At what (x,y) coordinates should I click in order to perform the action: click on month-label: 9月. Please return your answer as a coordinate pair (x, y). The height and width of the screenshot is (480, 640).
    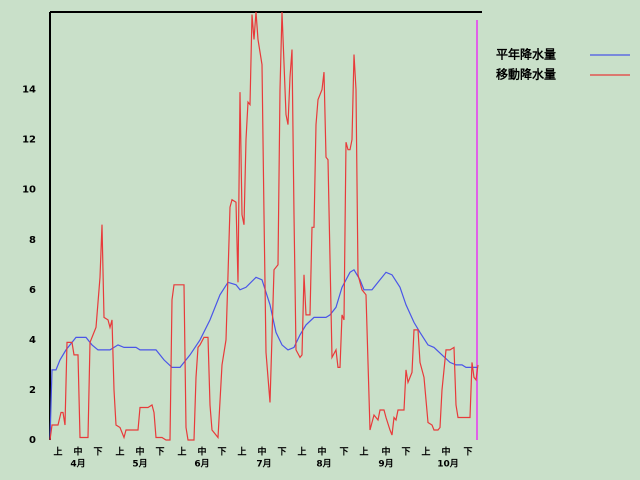
    Looking at the image, I should click on (385, 464).